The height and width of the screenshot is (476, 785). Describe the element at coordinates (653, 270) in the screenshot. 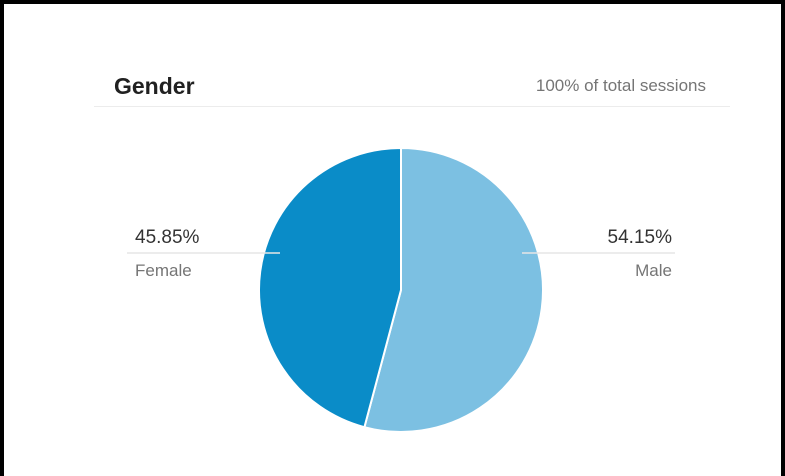

I see `category-label-male: Male` at that location.